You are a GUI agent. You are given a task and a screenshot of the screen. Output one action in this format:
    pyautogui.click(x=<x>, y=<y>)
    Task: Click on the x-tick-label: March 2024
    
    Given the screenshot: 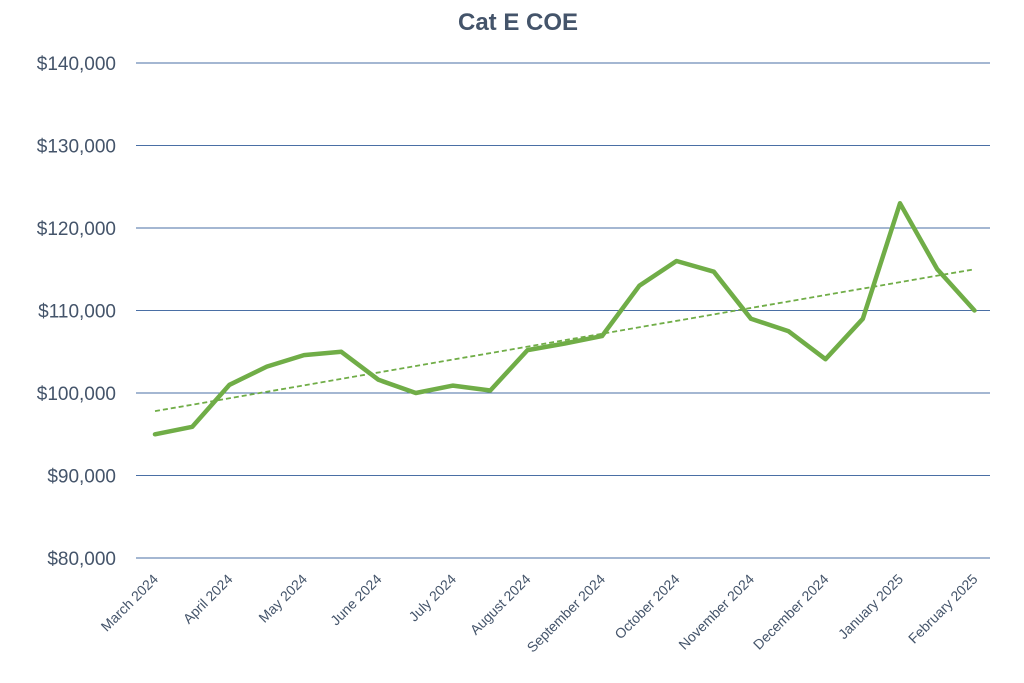 What is the action you would take?
    pyautogui.click(x=130, y=603)
    